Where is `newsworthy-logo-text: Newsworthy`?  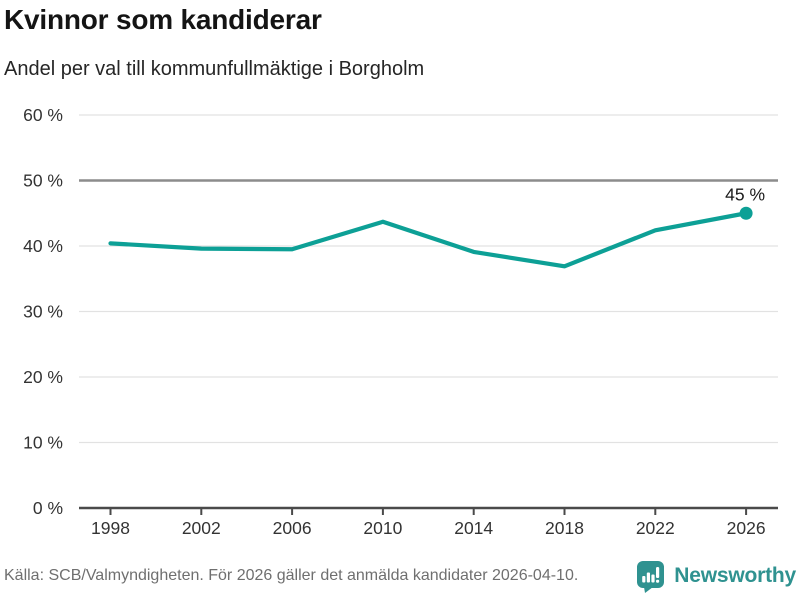 newsworthy-logo-text: Newsworthy is located at coordinates (735, 575).